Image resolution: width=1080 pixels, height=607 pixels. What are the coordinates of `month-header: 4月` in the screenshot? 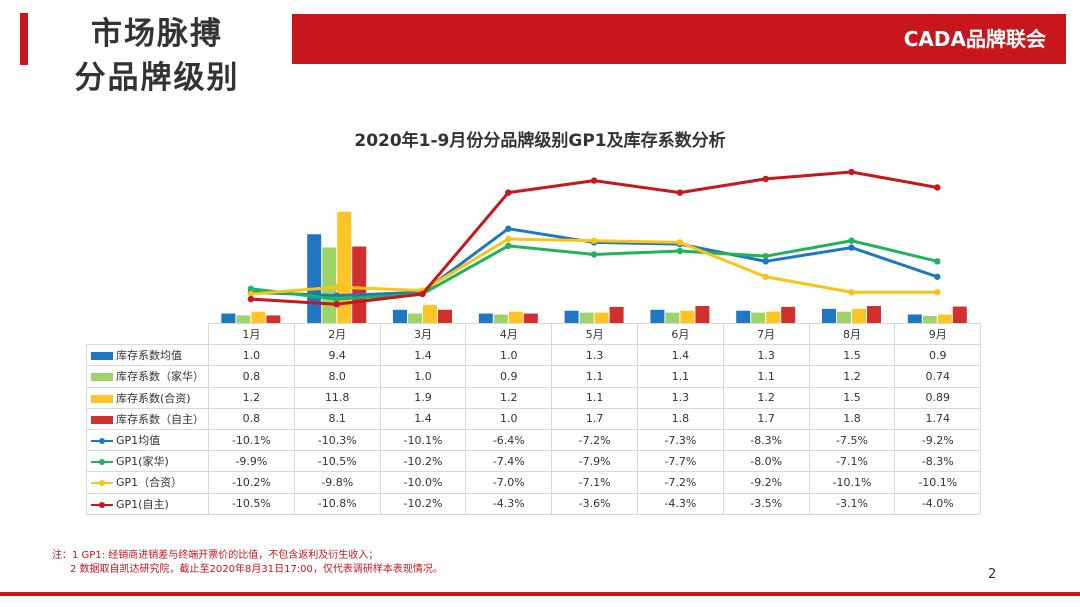 It's located at (509, 334).